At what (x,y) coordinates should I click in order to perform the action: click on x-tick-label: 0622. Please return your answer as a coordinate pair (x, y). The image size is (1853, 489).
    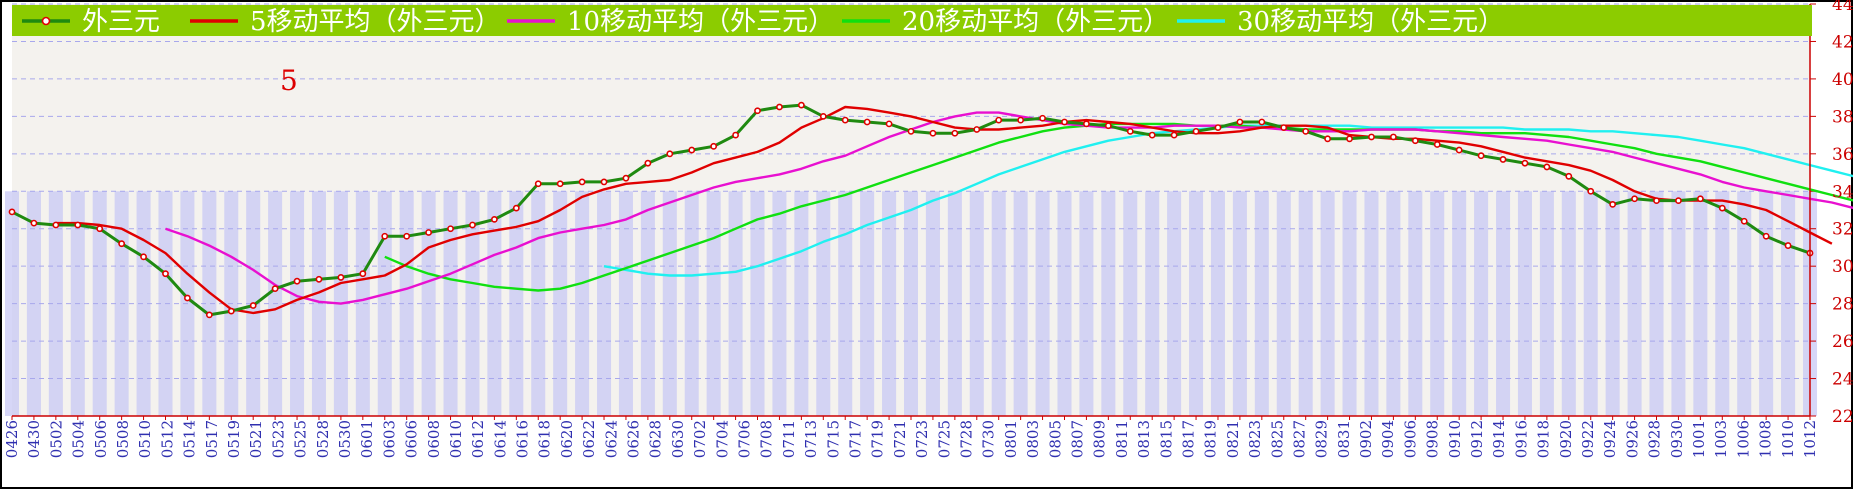
    Looking at the image, I should click on (589, 439).